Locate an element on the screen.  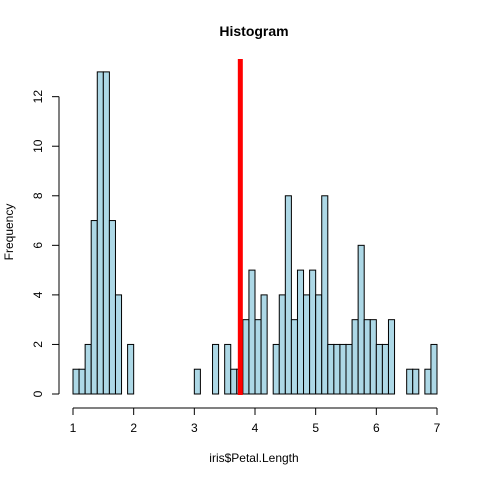
x-tick-label: 1 is located at coordinates (73, 428).